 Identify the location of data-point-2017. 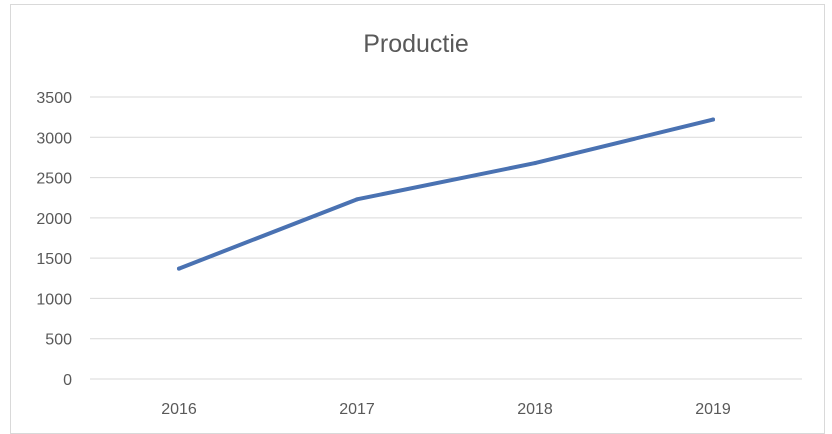
(357, 199).